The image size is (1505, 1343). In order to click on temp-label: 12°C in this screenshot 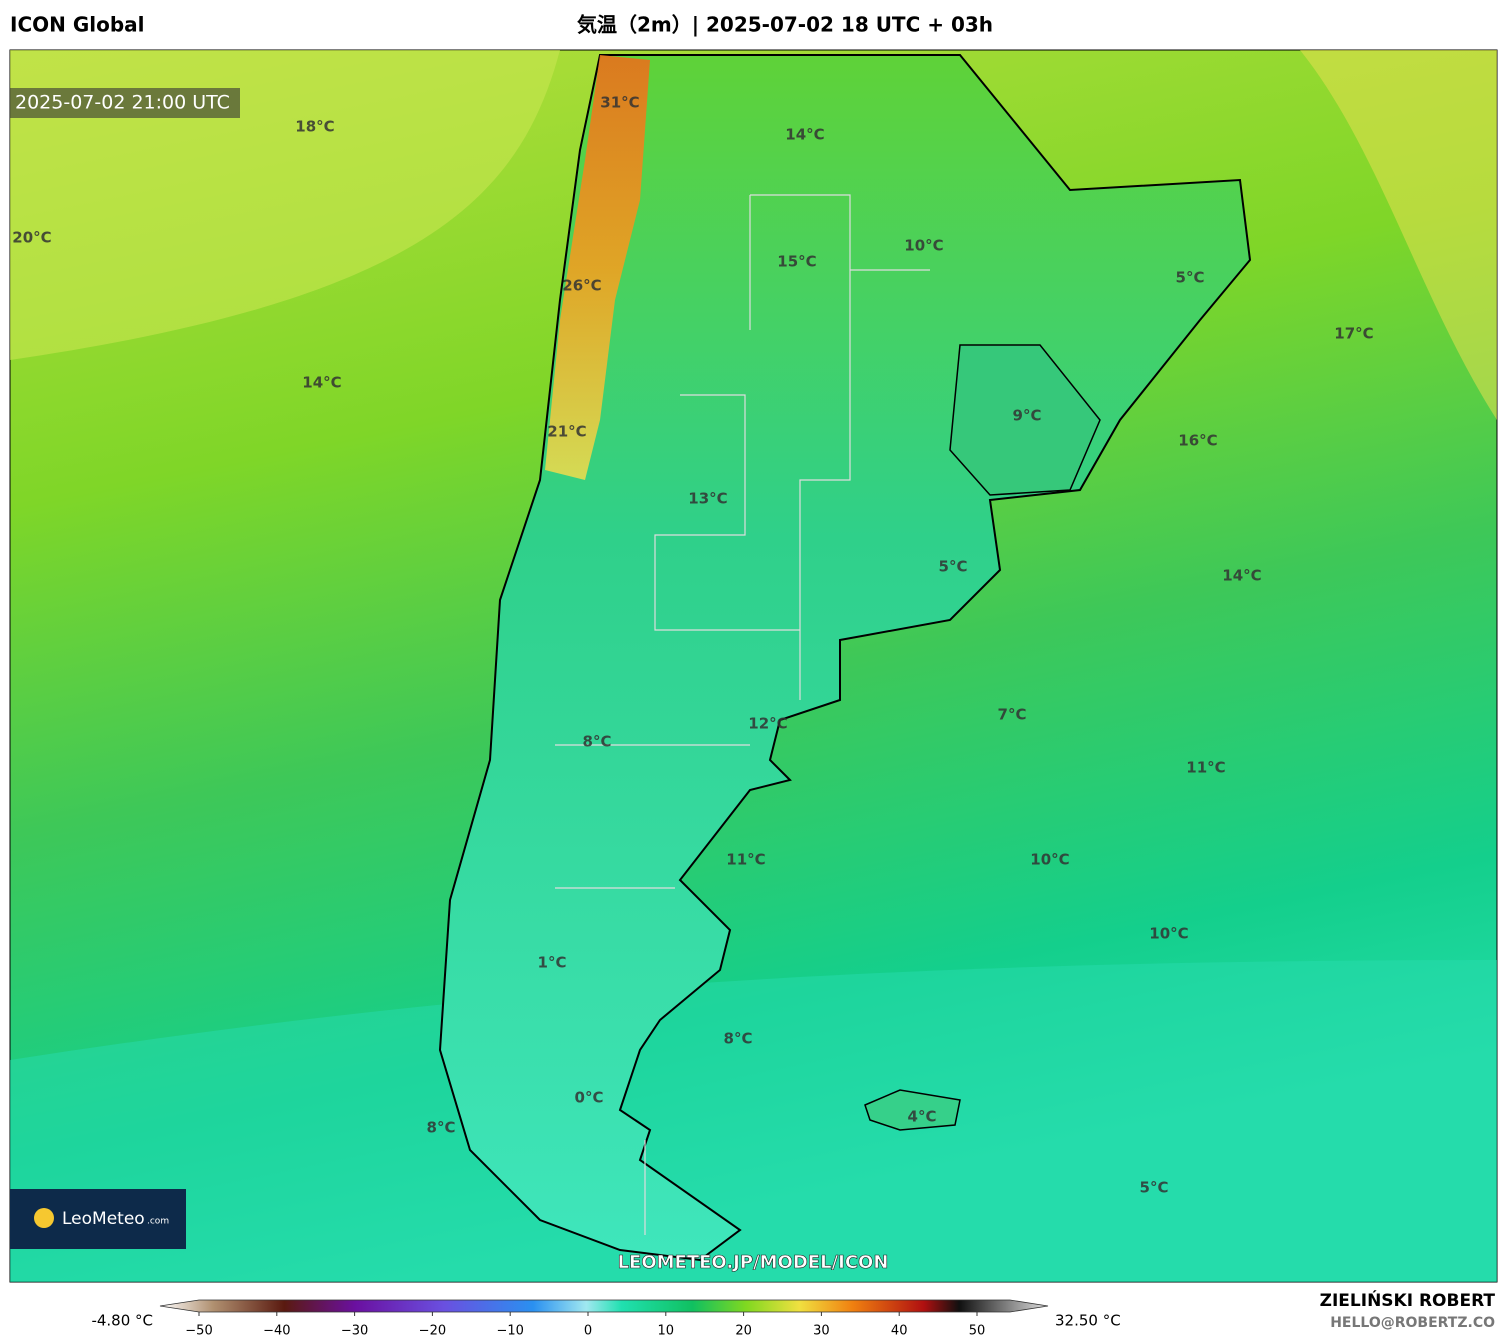, I will do `click(767, 724)`.